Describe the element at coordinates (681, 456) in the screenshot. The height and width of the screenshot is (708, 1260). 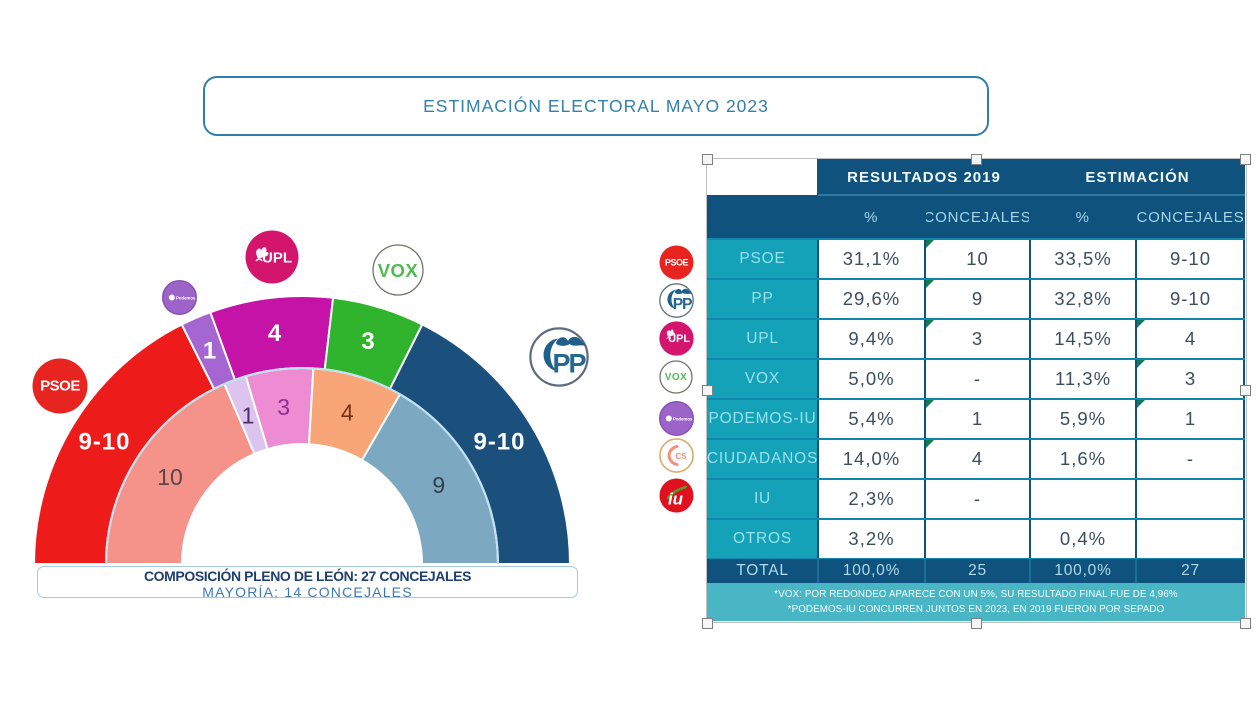
I see `svg-text: CS` at that location.